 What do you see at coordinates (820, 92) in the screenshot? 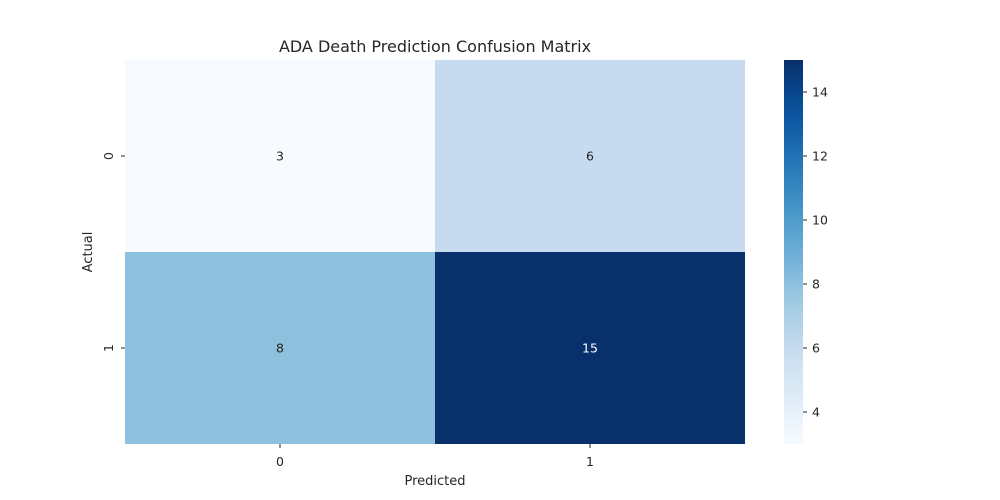
I see `colorbar-tick-label-5: 14` at bounding box center [820, 92].